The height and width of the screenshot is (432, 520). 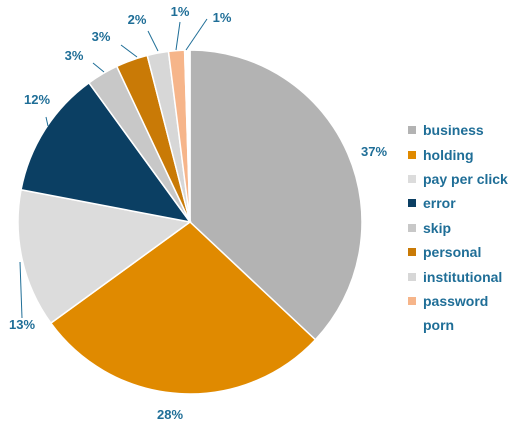 I want to click on legend-item-password: password, so click(x=463, y=301).